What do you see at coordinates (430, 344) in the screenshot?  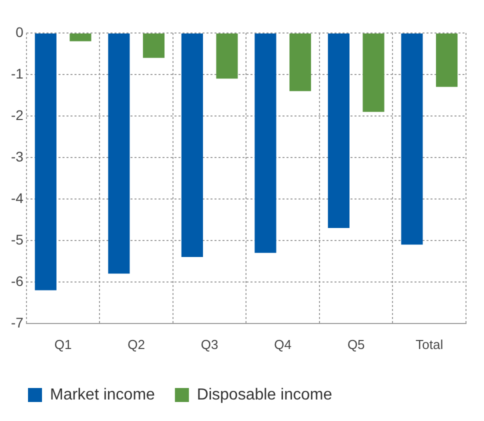 I see `x-tick-label: Total` at bounding box center [430, 344].